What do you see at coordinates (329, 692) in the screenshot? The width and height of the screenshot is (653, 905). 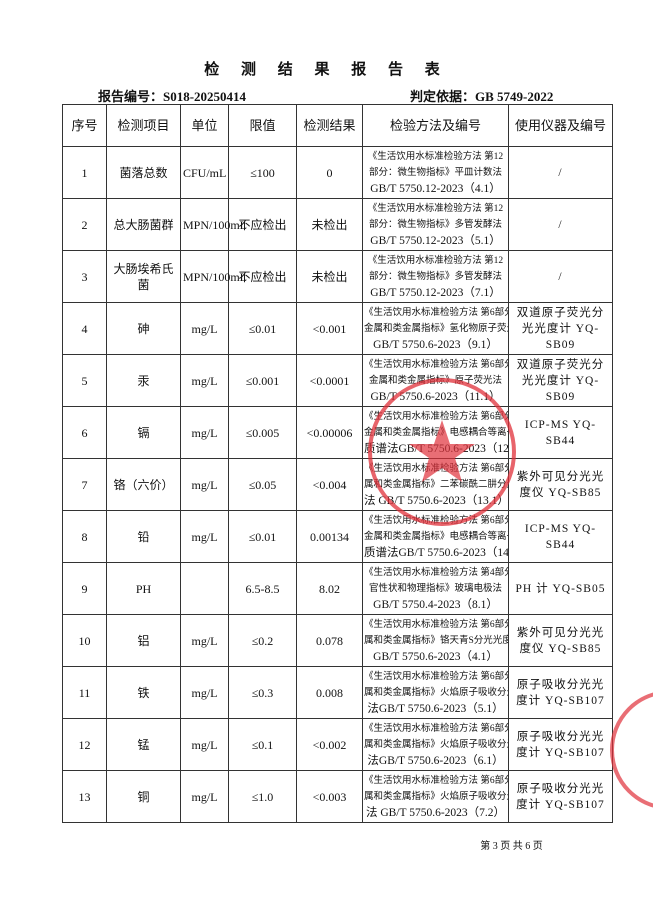 I see `test-result: 0.008` at bounding box center [329, 692].